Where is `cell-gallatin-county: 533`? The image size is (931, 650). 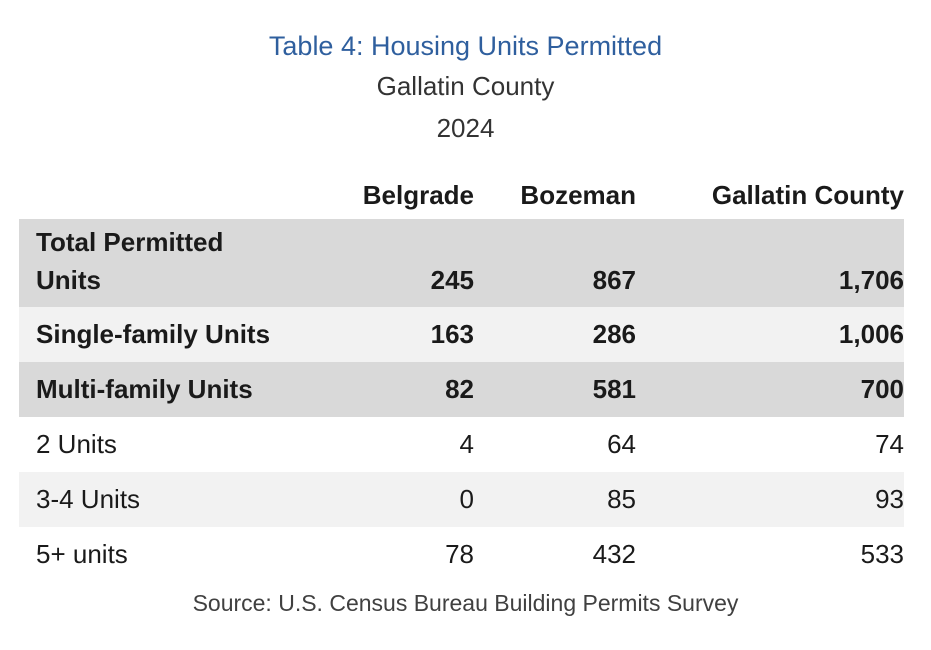
cell-gallatin-county: 533 is located at coordinates (770, 554).